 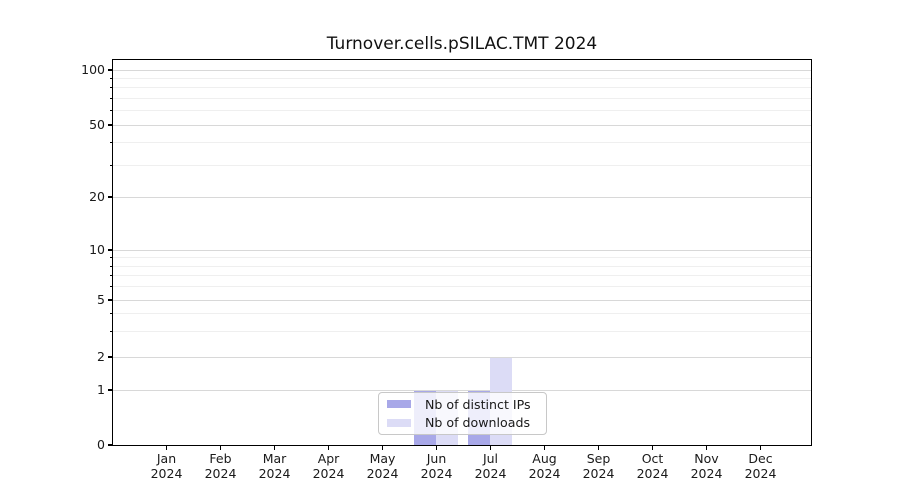 What do you see at coordinates (93, 69) in the screenshot?
I see `y-tick-label-100: 100` at bounding box center [93, 69].